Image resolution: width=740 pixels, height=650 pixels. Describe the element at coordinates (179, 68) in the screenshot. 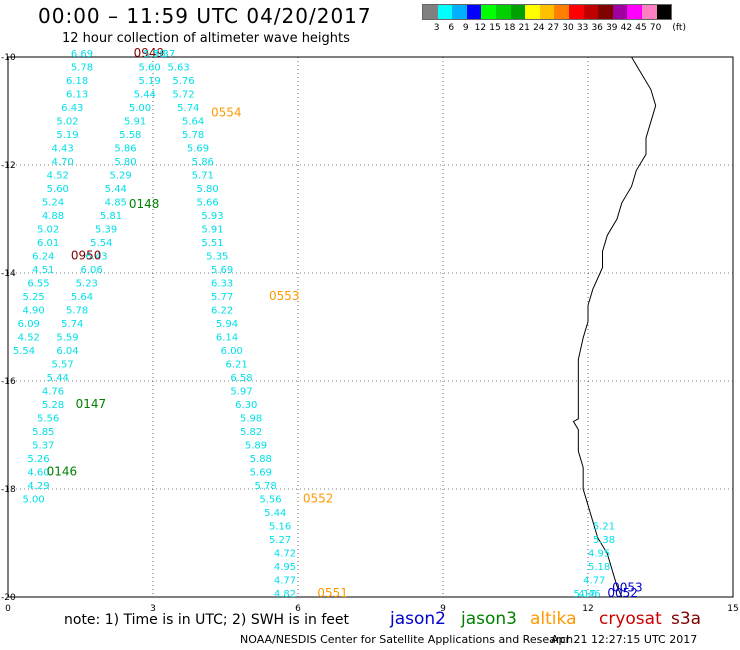

I see `wave-height-label: 5.63` at that location.